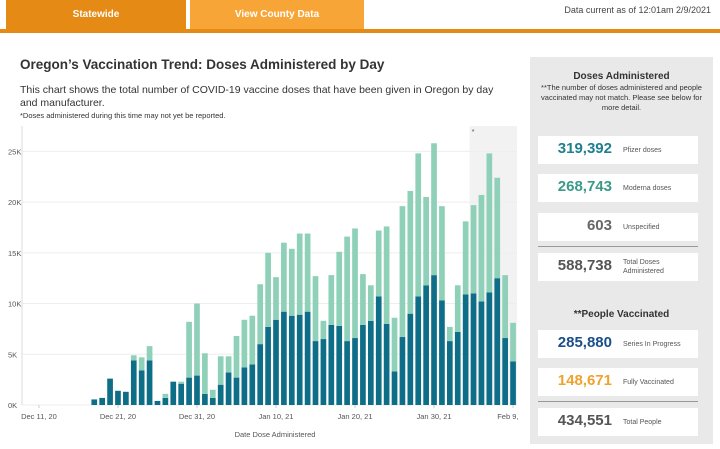  Describe the element at coordinates (584, 186) in the screenshot. I see `moderna-doses-value: 268,743` at that location.